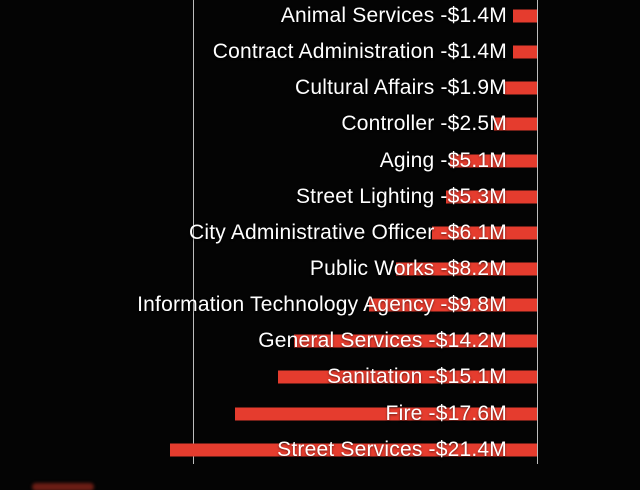 This screenshot has height=490, width=640. What do you see at coordinates (359, 52) in the screenshot?
I see `bar-label: Contract Administration -$1.4M` at bounding box center [359, 52].